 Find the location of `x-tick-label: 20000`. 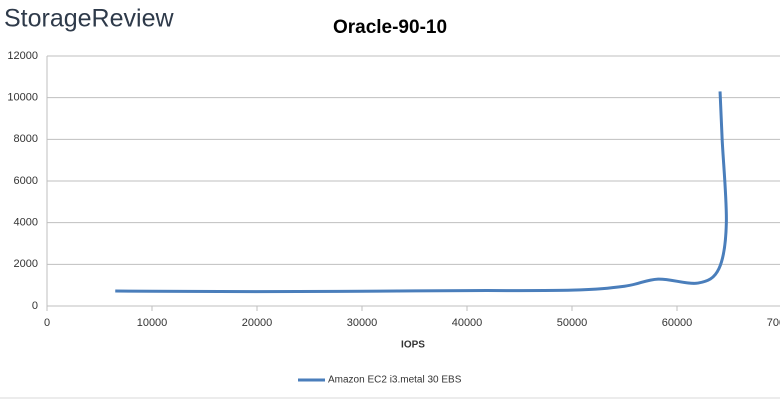

x-tick-label: 20000 is located at coordinates (257, 323).